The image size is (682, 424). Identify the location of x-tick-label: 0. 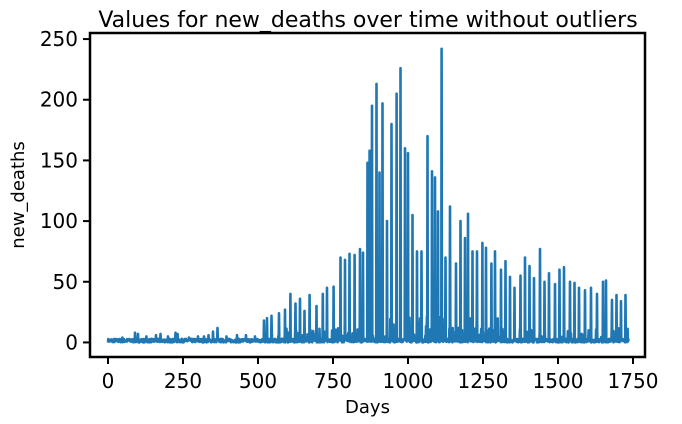
(108, 381).